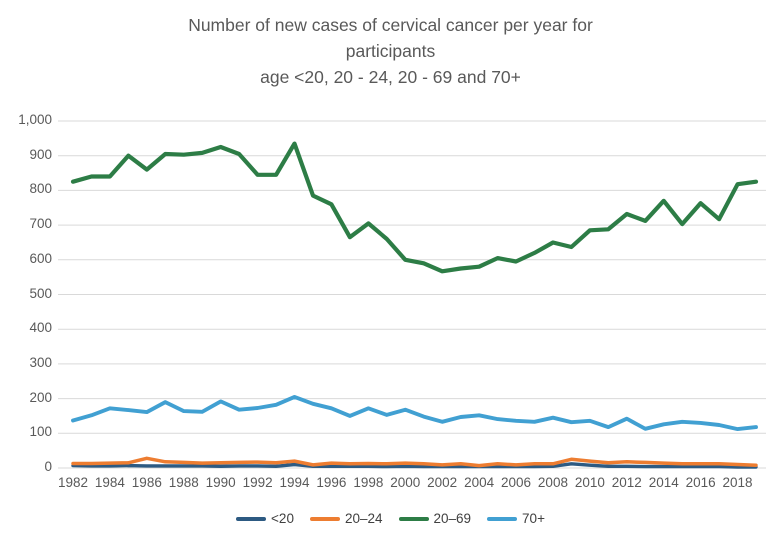  I want to click on x-axis-tick-label: 1994, so click(294, 482).